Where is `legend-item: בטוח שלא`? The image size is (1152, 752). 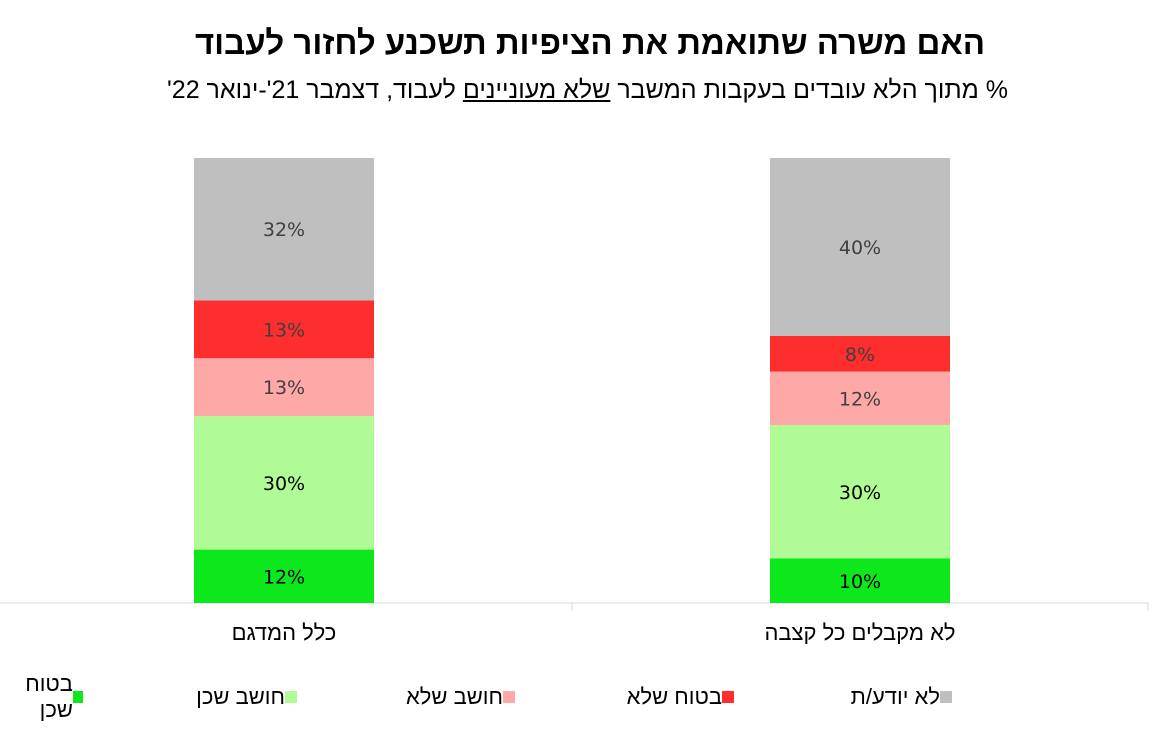 legend-item: בטוח שלא is located at coordinates (685, 697).